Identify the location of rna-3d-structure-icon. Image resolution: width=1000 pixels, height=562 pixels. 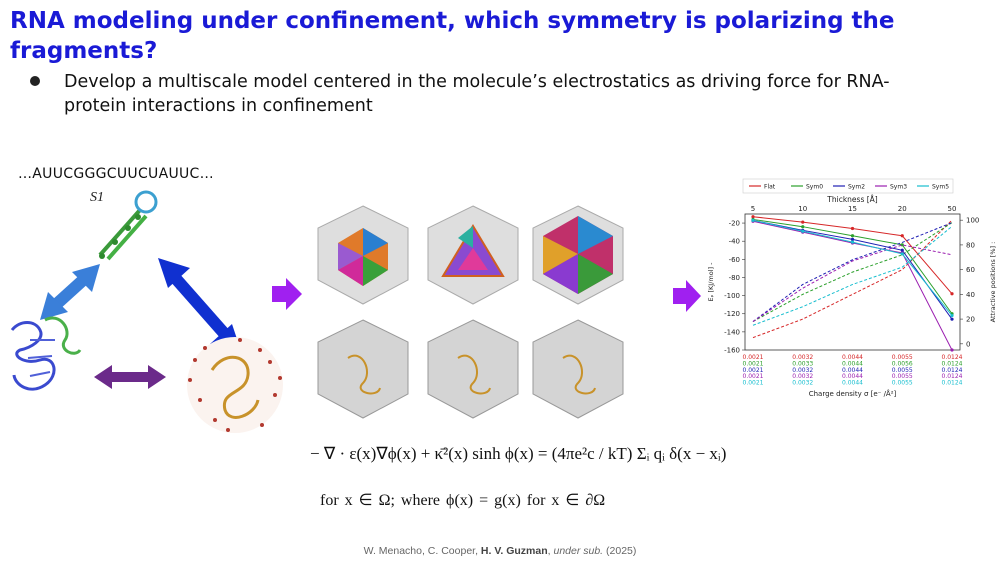
(46, 353).